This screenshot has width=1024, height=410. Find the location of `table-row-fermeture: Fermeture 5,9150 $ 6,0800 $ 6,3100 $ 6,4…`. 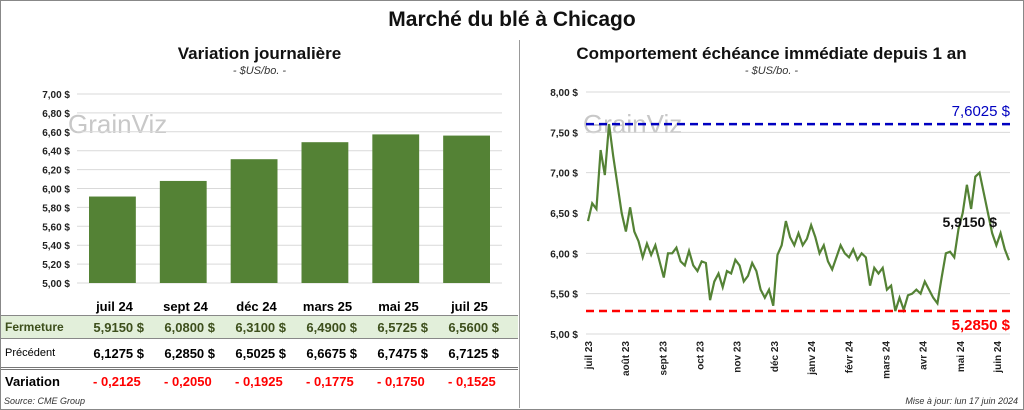

table-row-fermeture: Fermeture 5,9150 $ 6,0800 $ 6,3100 $ 6,4… is located at coordinates (259, 327).